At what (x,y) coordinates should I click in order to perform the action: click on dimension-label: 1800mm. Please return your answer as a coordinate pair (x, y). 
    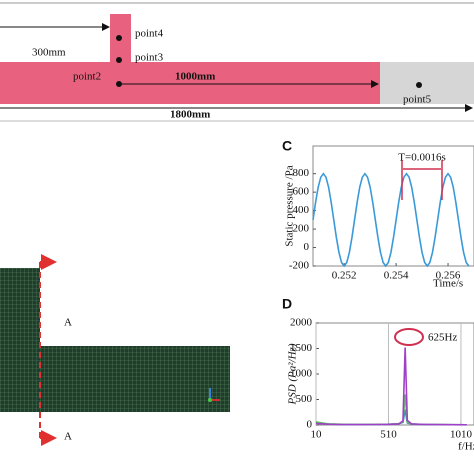
    Looking at the image, I should click on (190, 115).